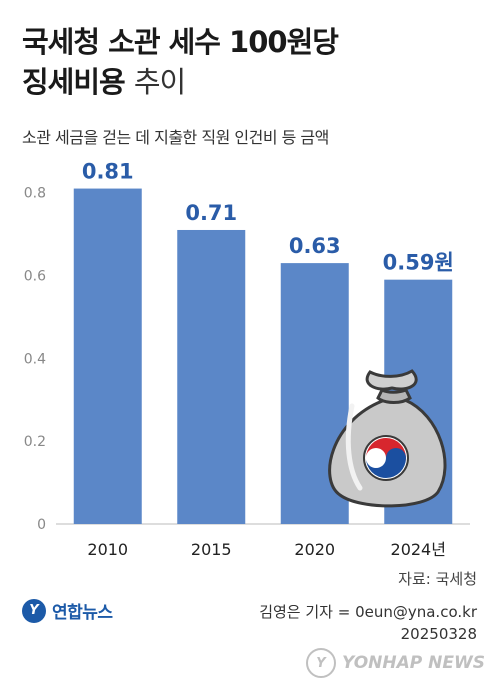 Image resolution: width=499 pixels, height=694 pixels. I want to click on bar-value-label: 0.59원, so click(418, 263).